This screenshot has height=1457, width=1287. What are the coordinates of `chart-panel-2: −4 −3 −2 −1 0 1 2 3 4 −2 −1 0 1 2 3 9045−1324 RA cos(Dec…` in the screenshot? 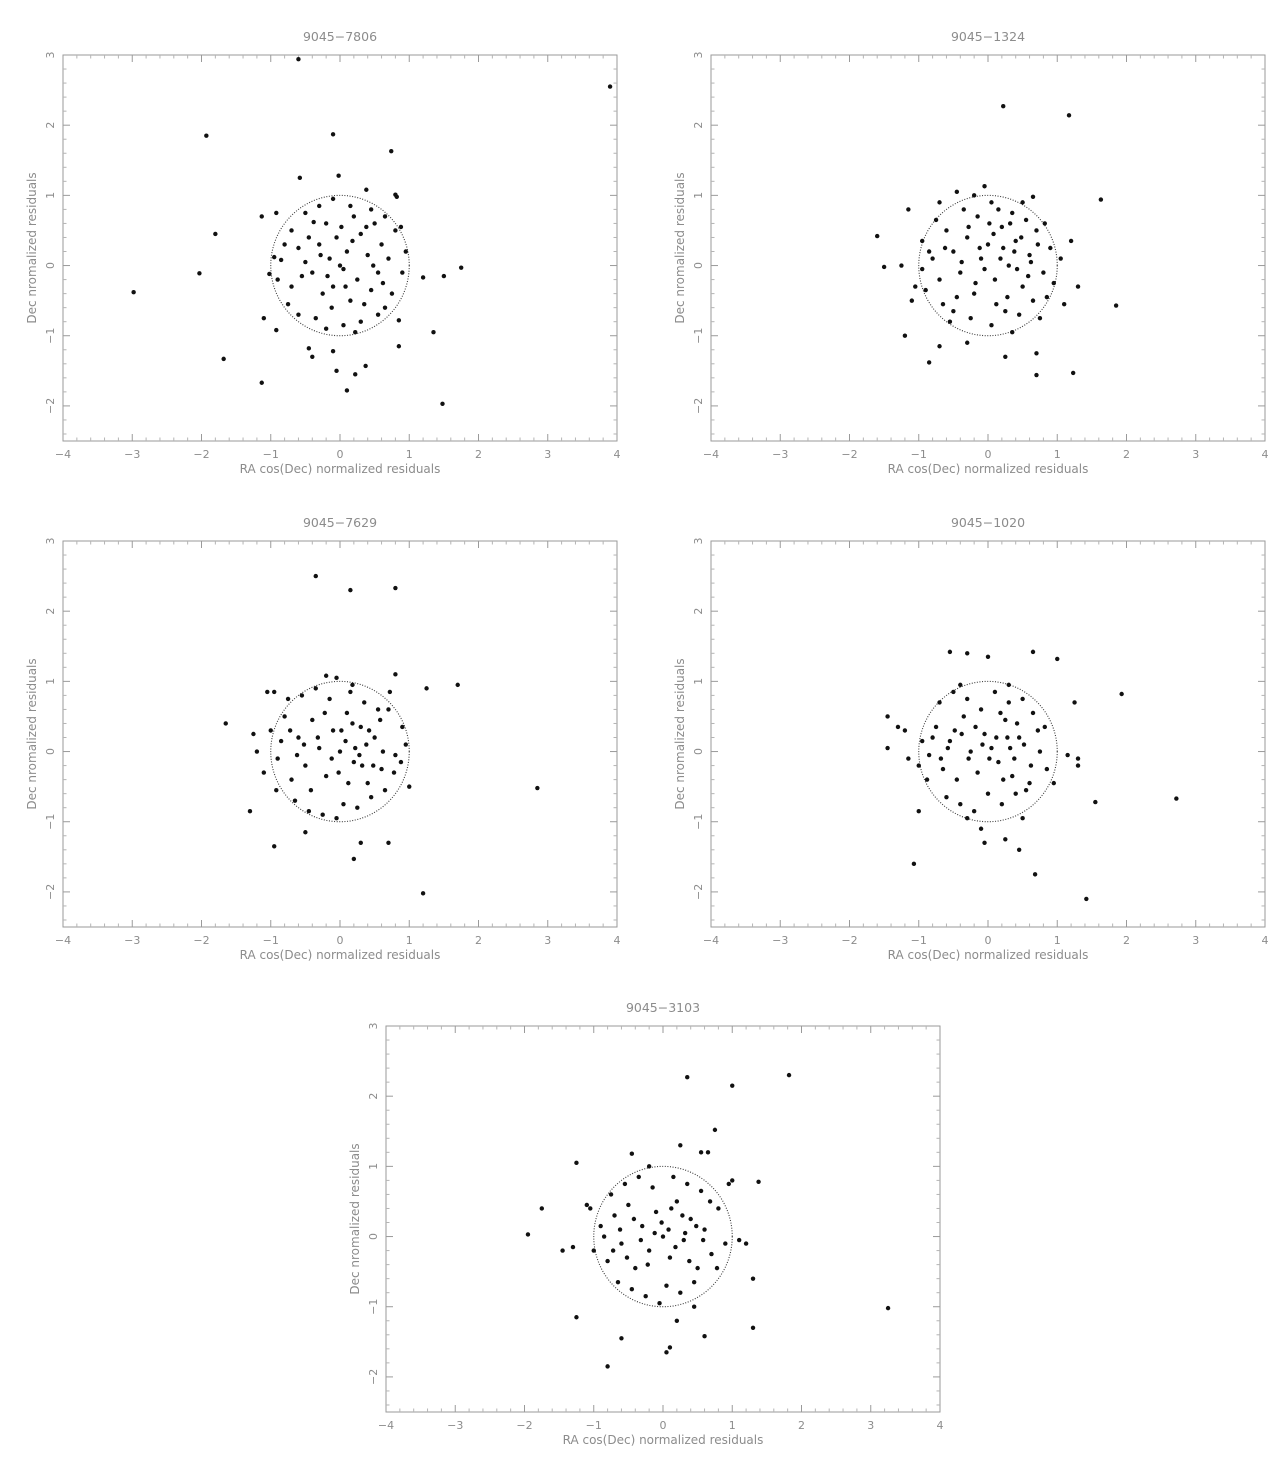 It's located at (971, 252).